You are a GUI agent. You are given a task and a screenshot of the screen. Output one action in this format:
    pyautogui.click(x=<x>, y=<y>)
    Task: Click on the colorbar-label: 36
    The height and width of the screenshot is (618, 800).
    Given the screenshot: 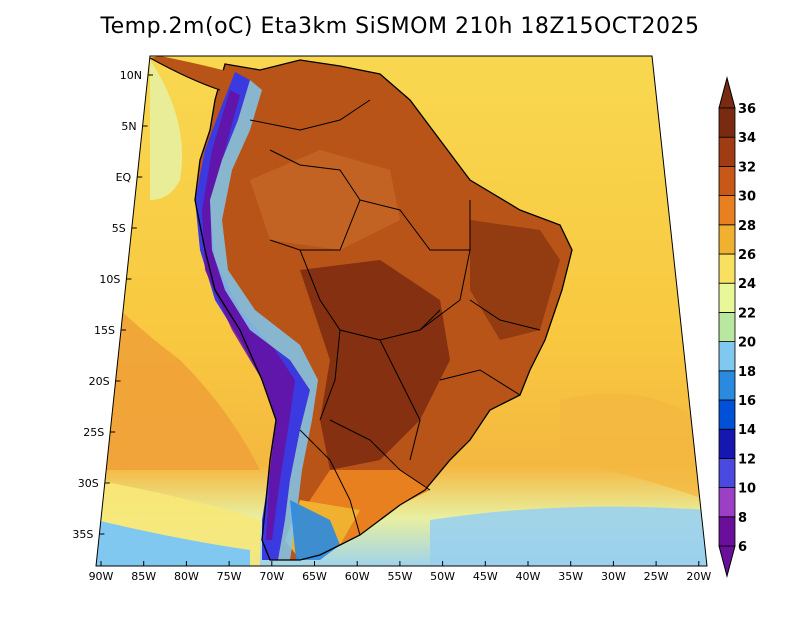 What is the action you would take?
    pyautogui.click(x=747, y=109)
    